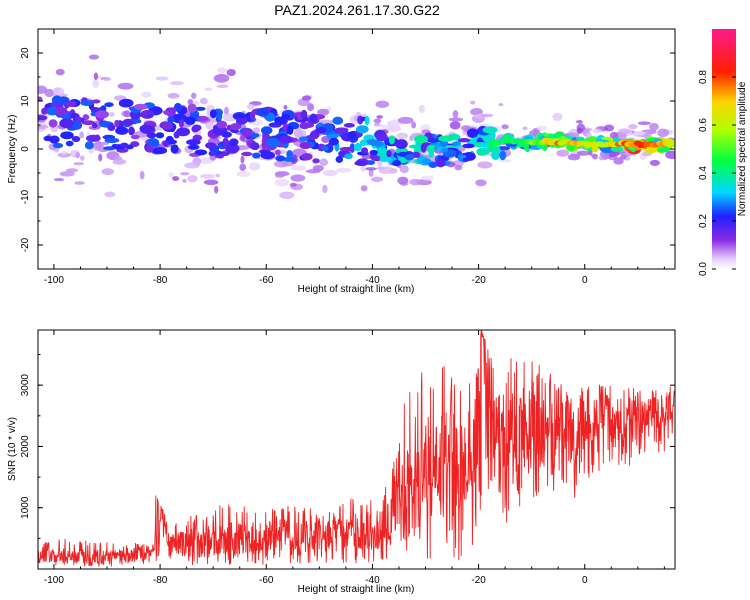 The image size is (750, 600). What do you see at coordinates (25, 53) in the screenshot?
I see `y-tick-label: 20` at bounding box center [25, 53].